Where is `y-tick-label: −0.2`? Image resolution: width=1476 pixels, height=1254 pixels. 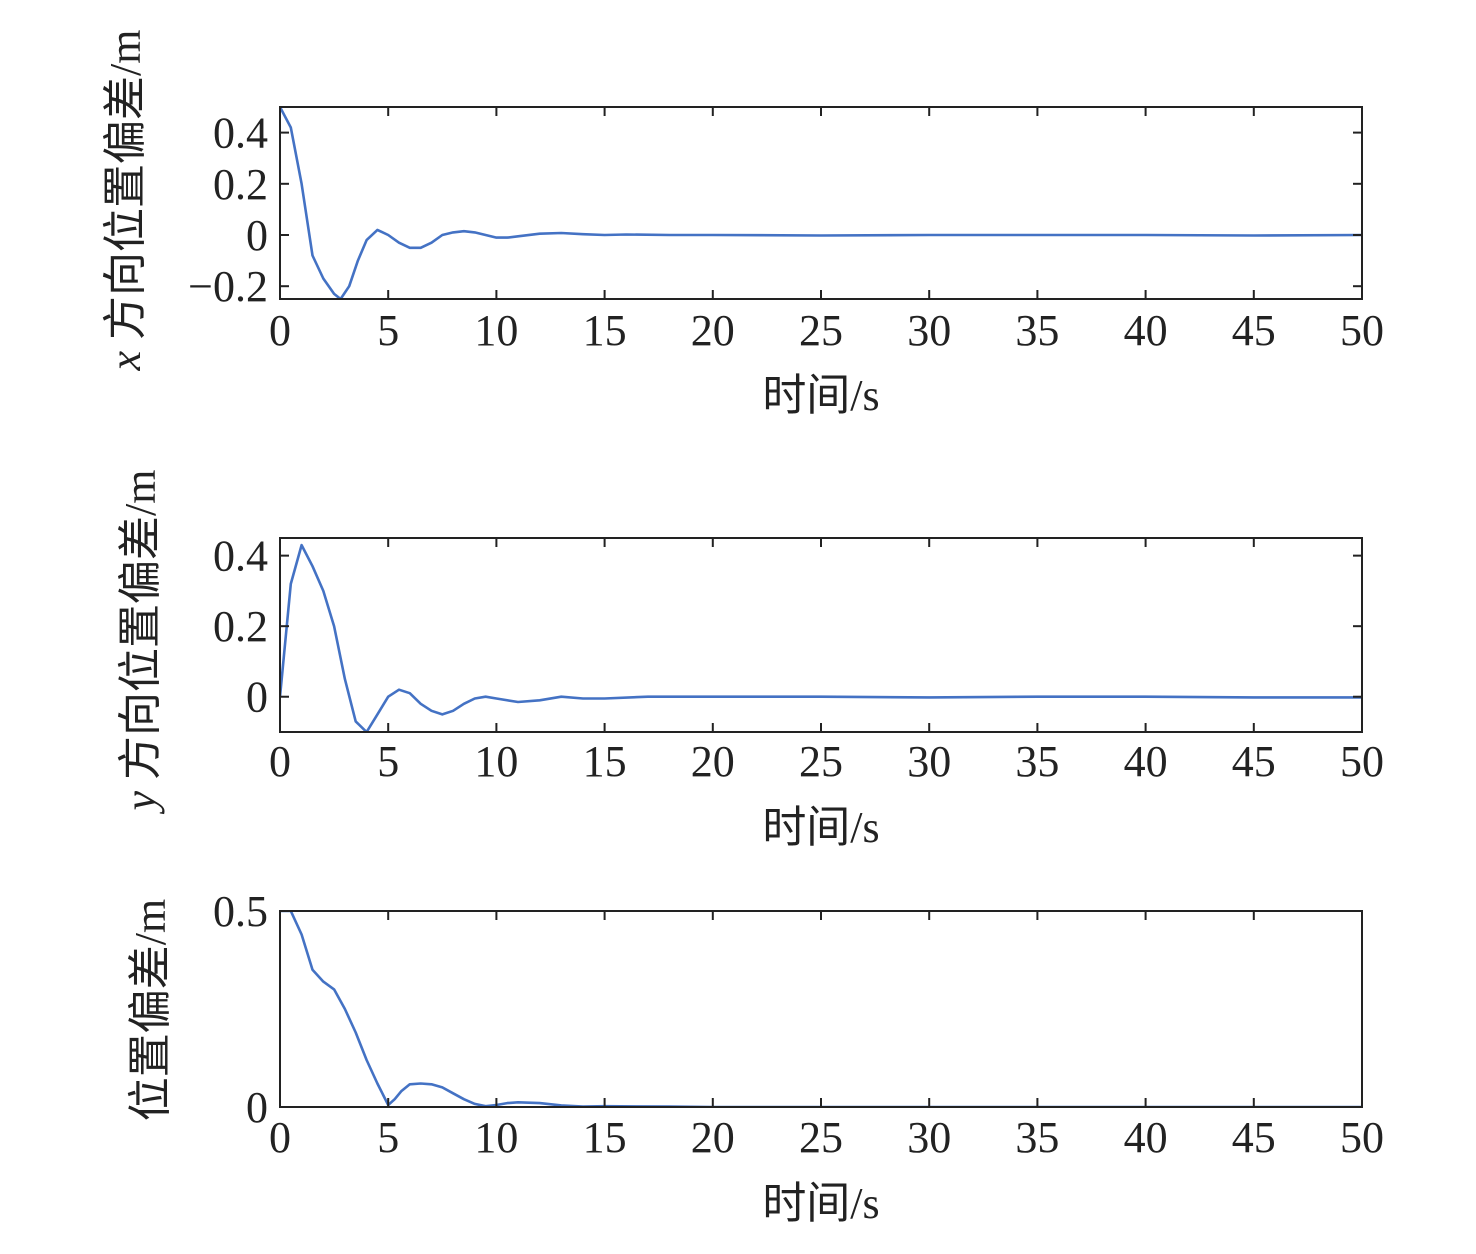
y-tick-label: −0.2 is located at coordinates (228, 286).